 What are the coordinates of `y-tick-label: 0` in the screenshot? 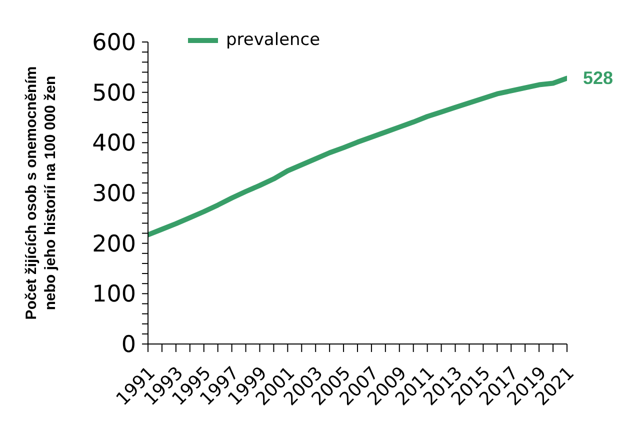 It's located at (128, 345).